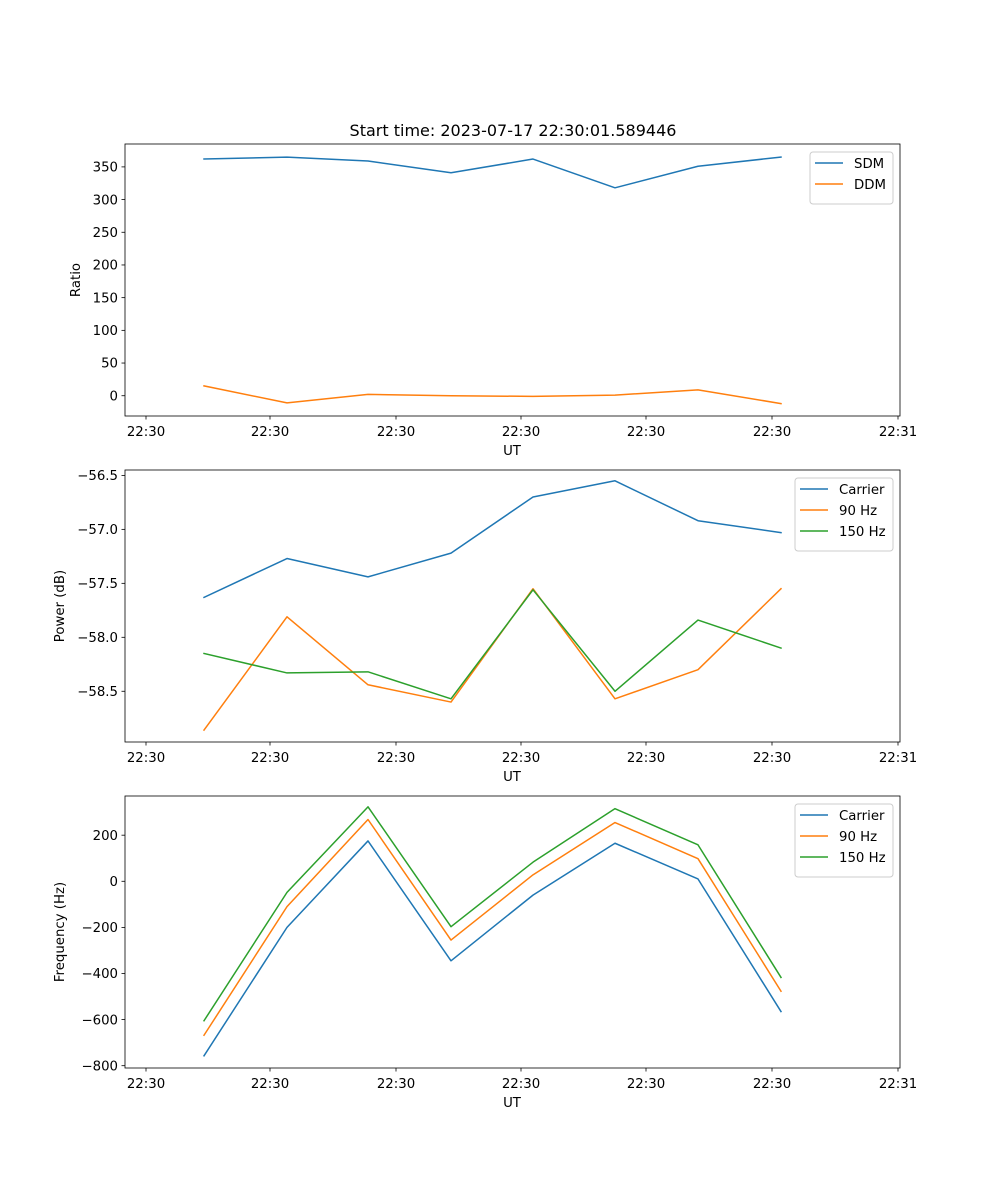 The image size is (1000, 1200). What do you see at coordinates (109, 364) in the screenshot?
I see `y-tick-label: 50` at bounding box center [109, 364].